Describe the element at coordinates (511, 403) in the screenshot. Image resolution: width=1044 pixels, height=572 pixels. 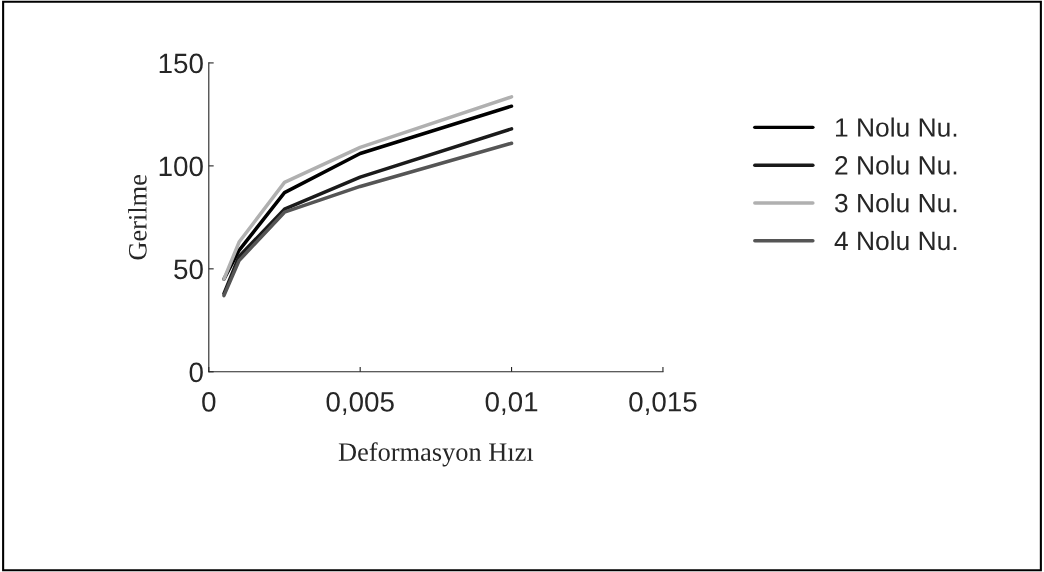
I see `x-tick-label: 0,01` at that location.